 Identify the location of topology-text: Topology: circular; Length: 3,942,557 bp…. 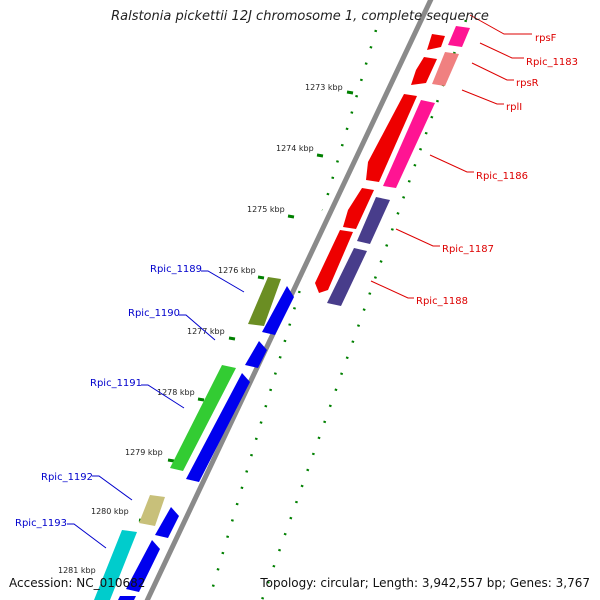
(425, 583).